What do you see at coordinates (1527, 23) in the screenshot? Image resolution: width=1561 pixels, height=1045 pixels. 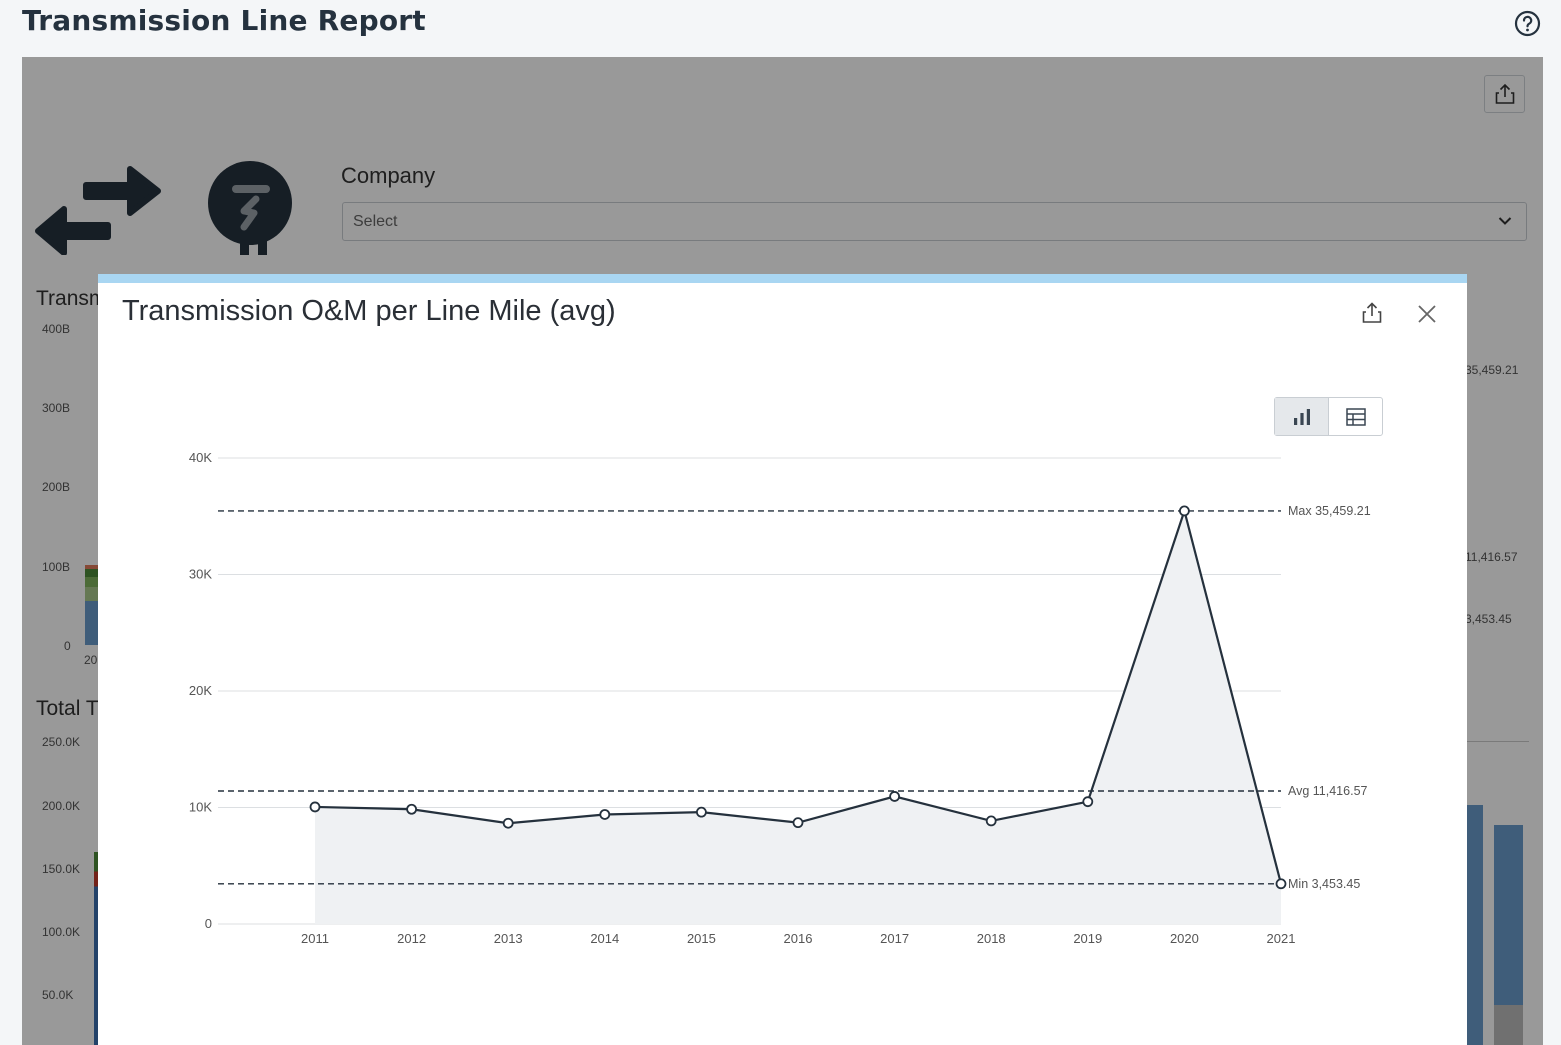 I see `help-icon` at bounding box center [1527, 23].